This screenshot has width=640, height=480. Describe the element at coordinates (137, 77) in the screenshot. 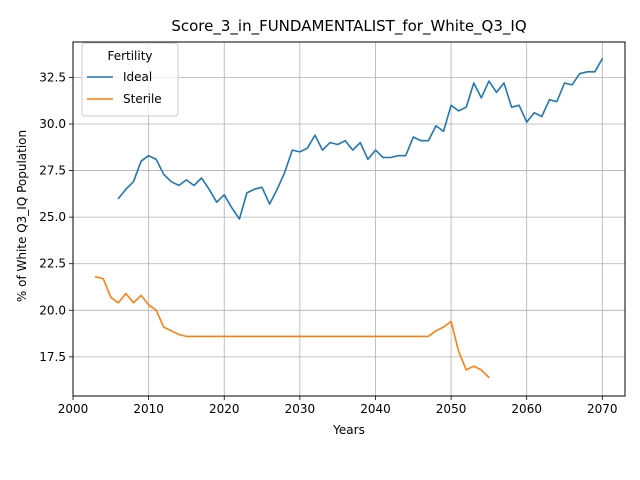

I see `legend-label-ideal: Ideal` at that location.